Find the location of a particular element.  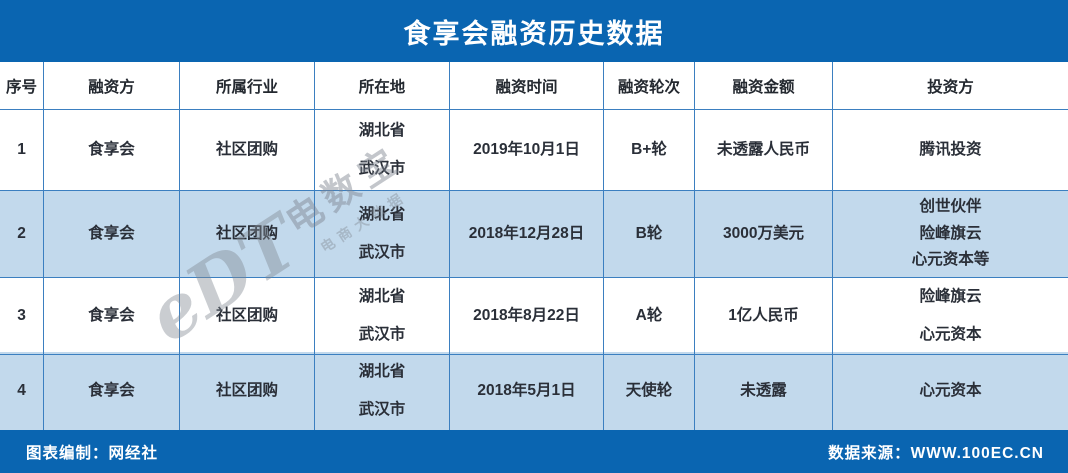

cell-round: B轮 is located at coordinates (649, 234).